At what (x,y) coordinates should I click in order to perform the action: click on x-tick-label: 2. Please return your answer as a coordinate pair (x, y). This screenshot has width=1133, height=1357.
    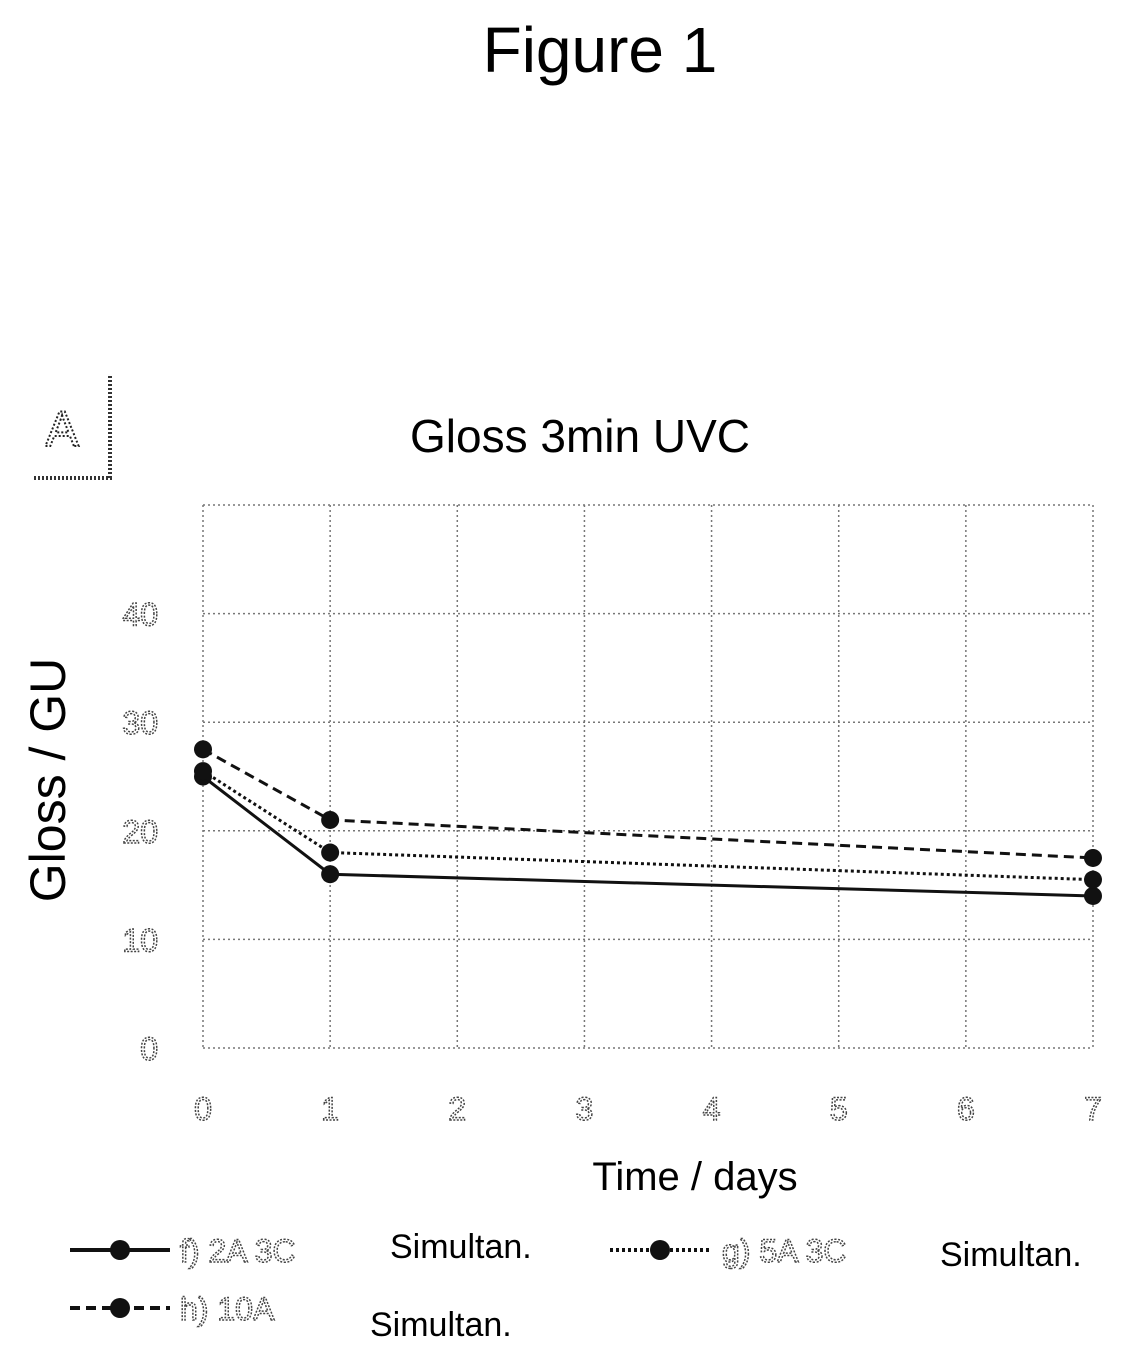
    Looking at the image, I should click on (457, 1109).